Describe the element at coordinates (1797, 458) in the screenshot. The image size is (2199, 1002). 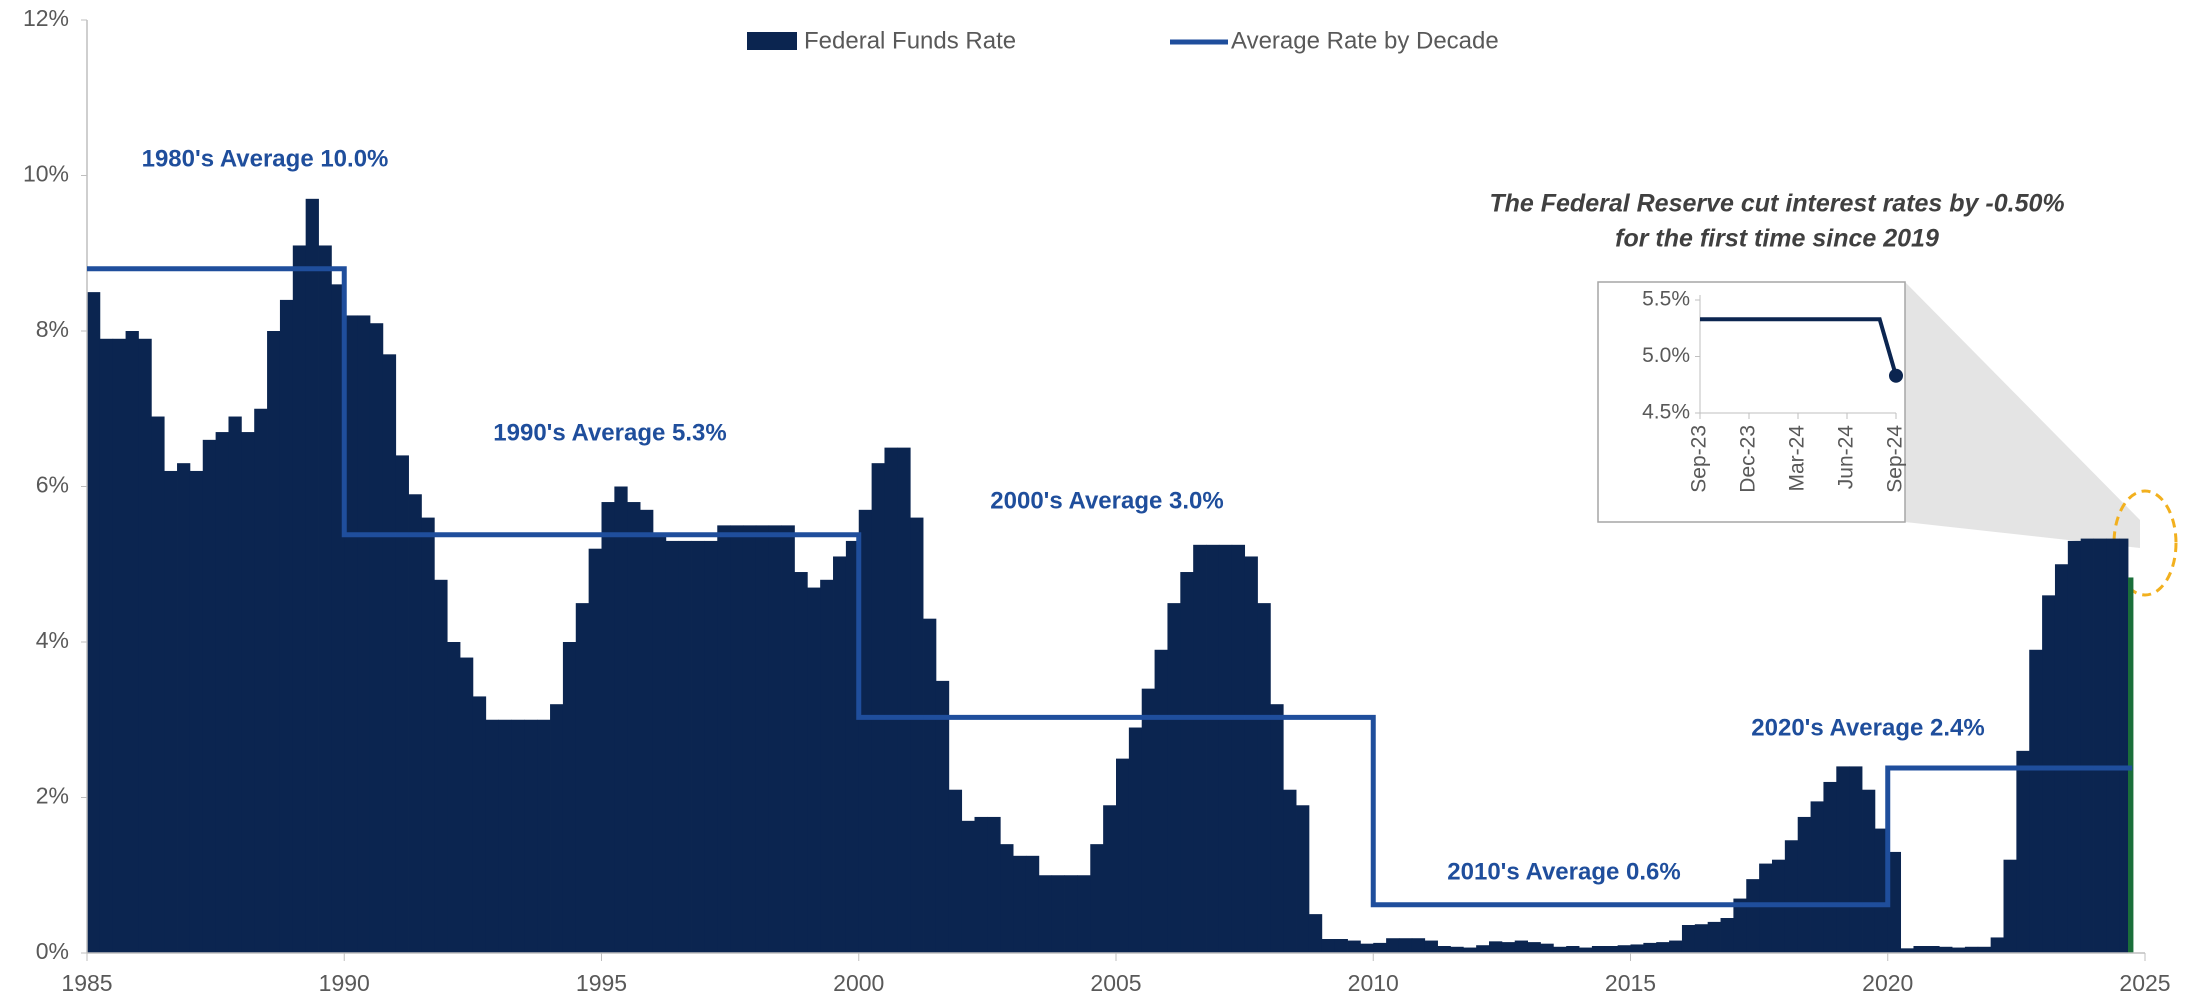
I see `inset-x-tick-label: Mar-24` at that location.